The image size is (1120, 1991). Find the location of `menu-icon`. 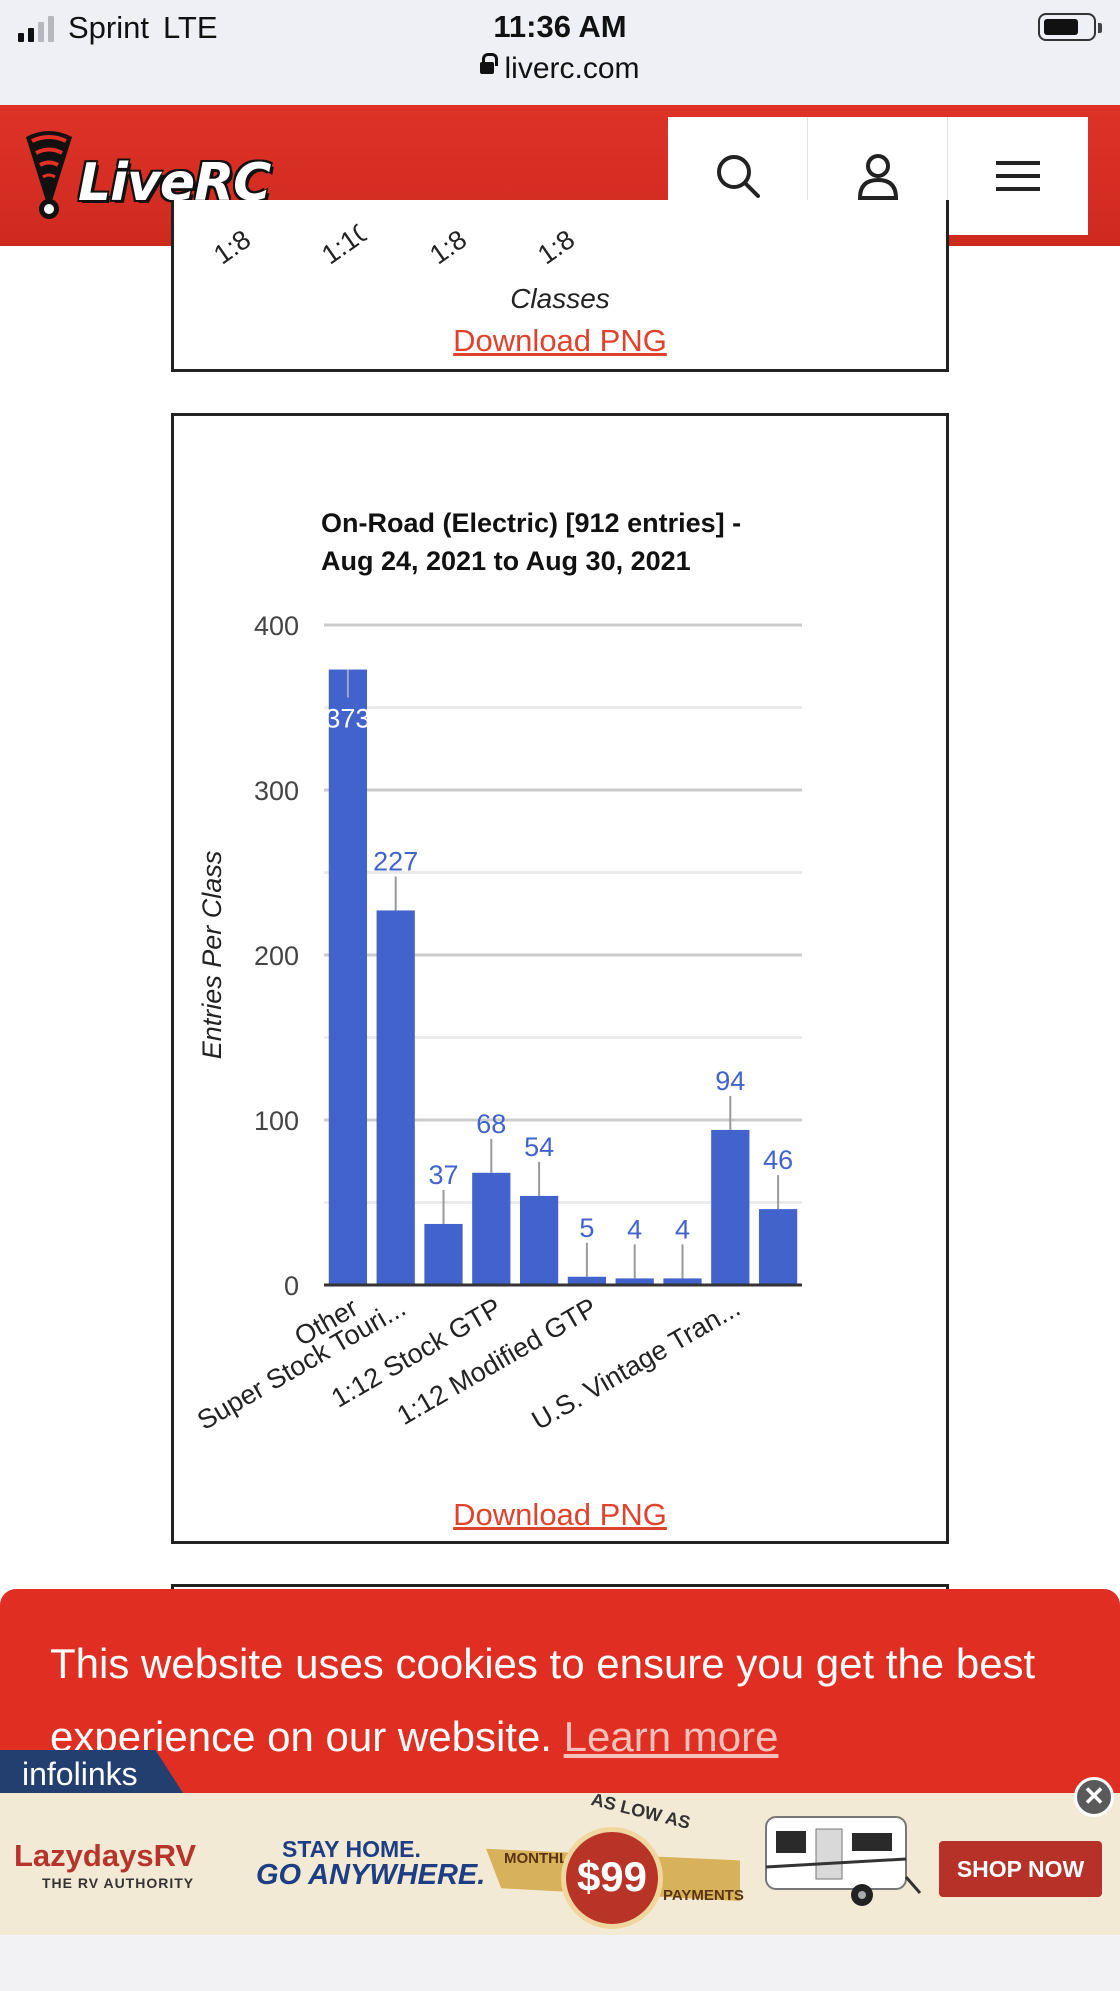

menu-icon is located at coordinates (1018, 176).